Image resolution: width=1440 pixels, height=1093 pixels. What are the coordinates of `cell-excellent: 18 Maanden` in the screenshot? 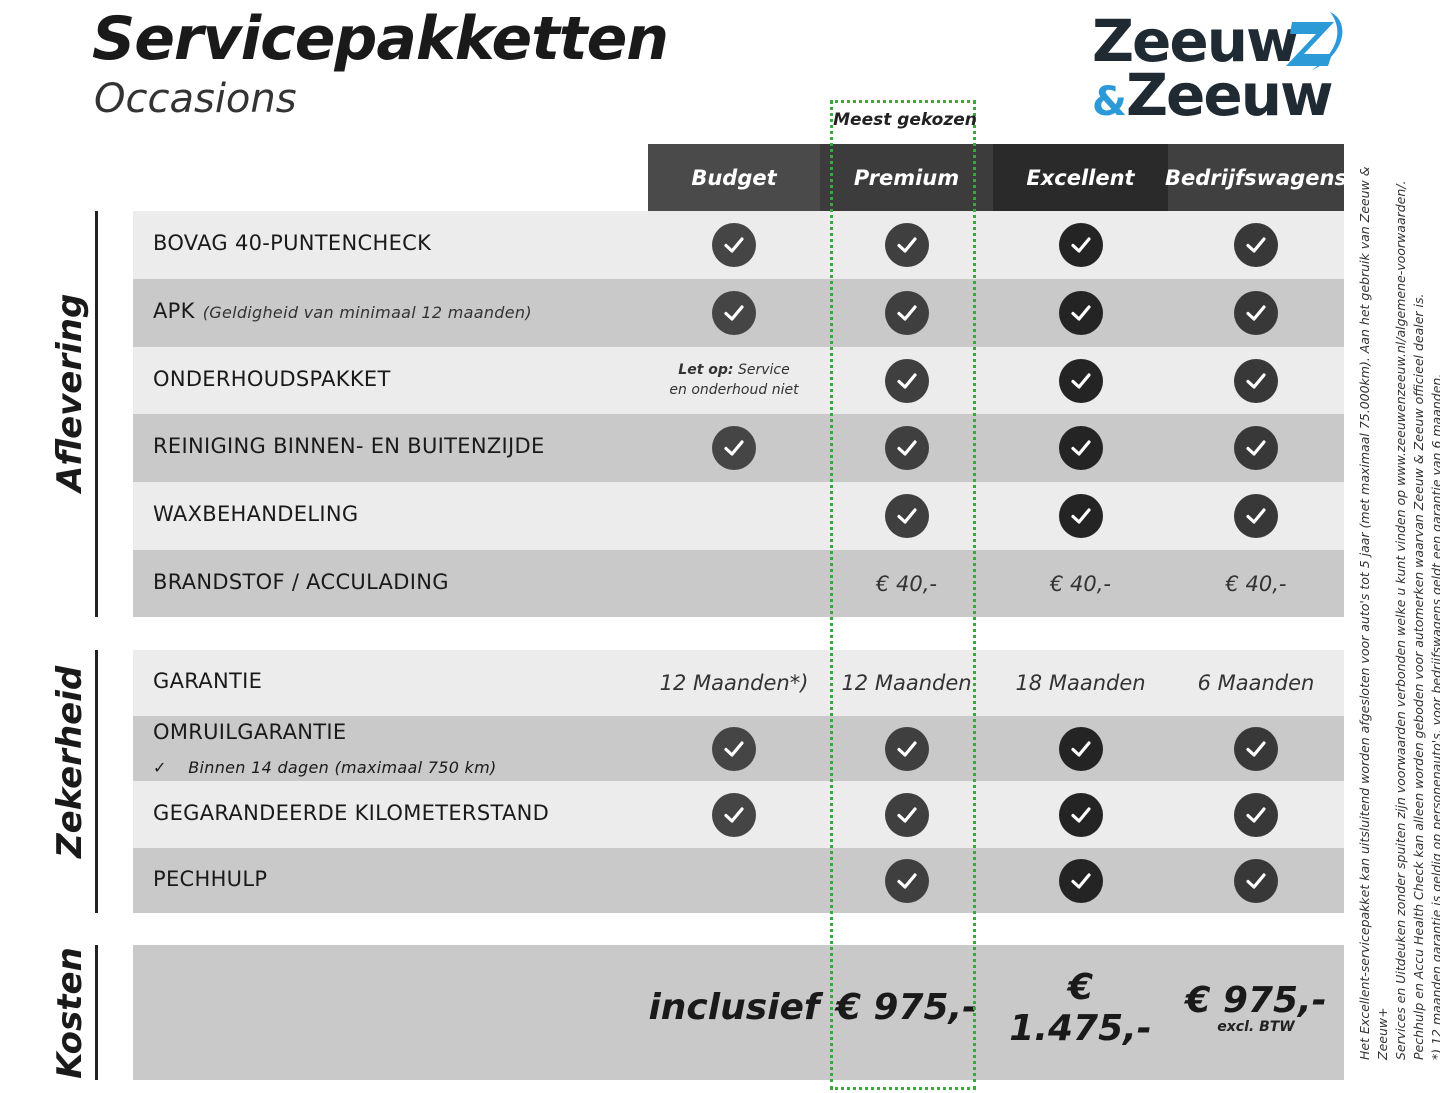 It's located at (1080, 683).